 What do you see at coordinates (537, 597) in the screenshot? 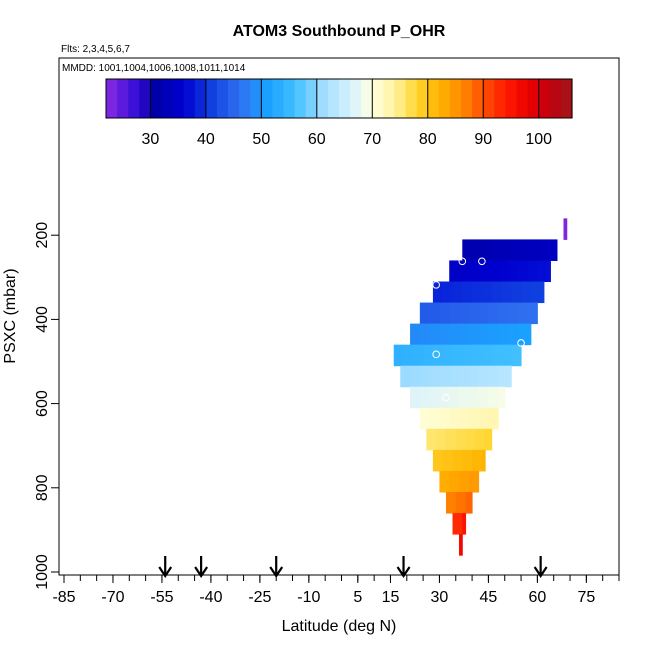
I see `x-axis-tick-label: 60` at bounding box center [537, 597].